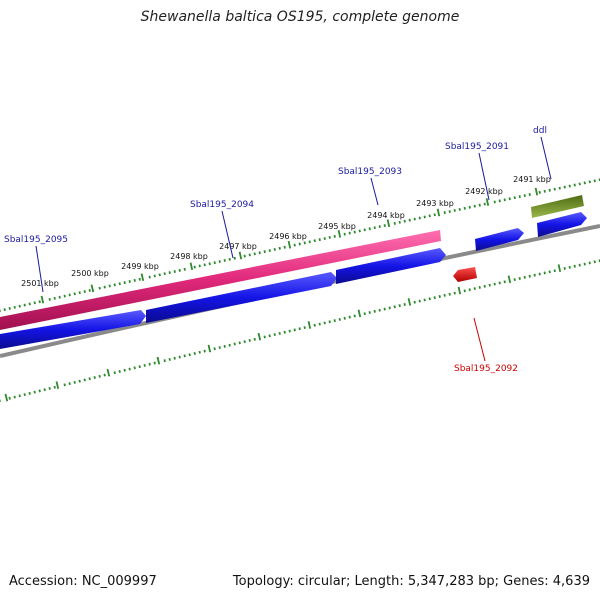 Image resolution: width=600 pixels, height=600 pixels. I want to click on cds-ddl-adjacent, so click(562, 224).